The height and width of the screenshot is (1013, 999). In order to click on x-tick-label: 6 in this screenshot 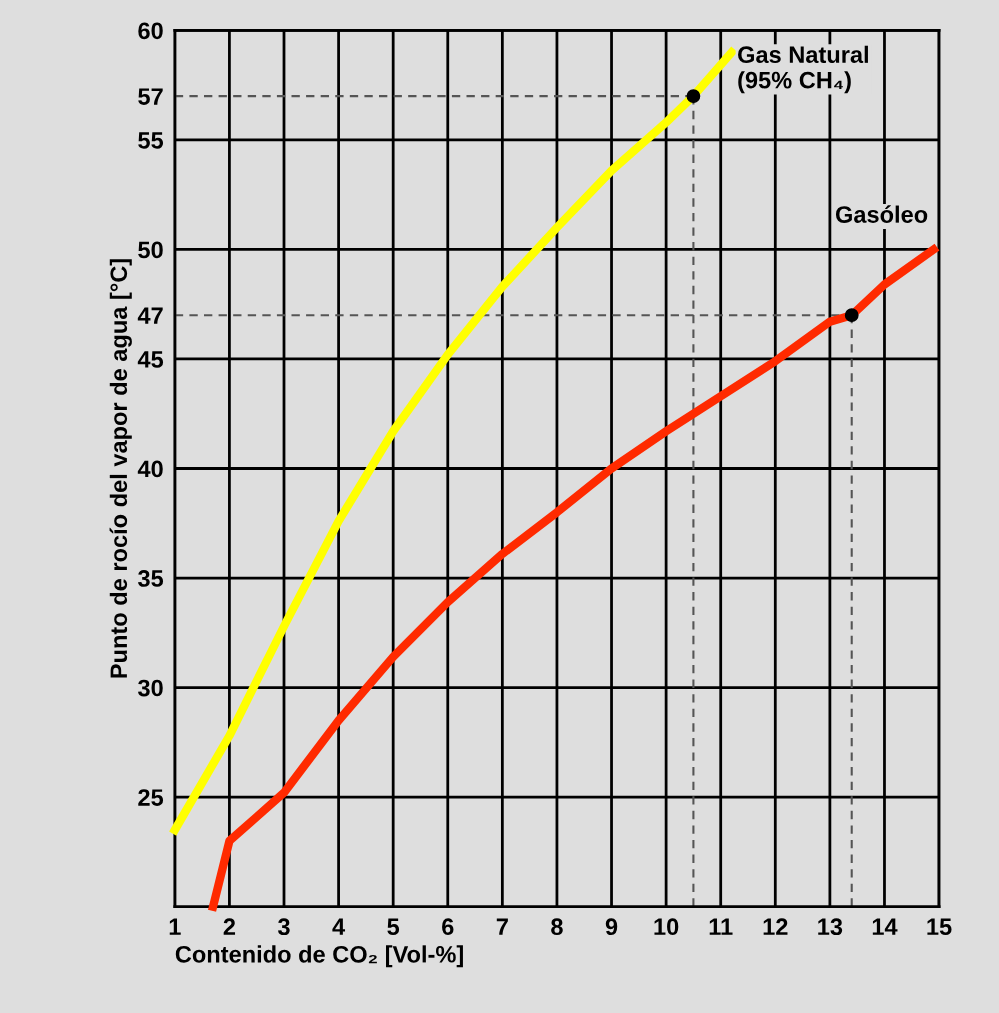, I will do `click(448, 927)`.